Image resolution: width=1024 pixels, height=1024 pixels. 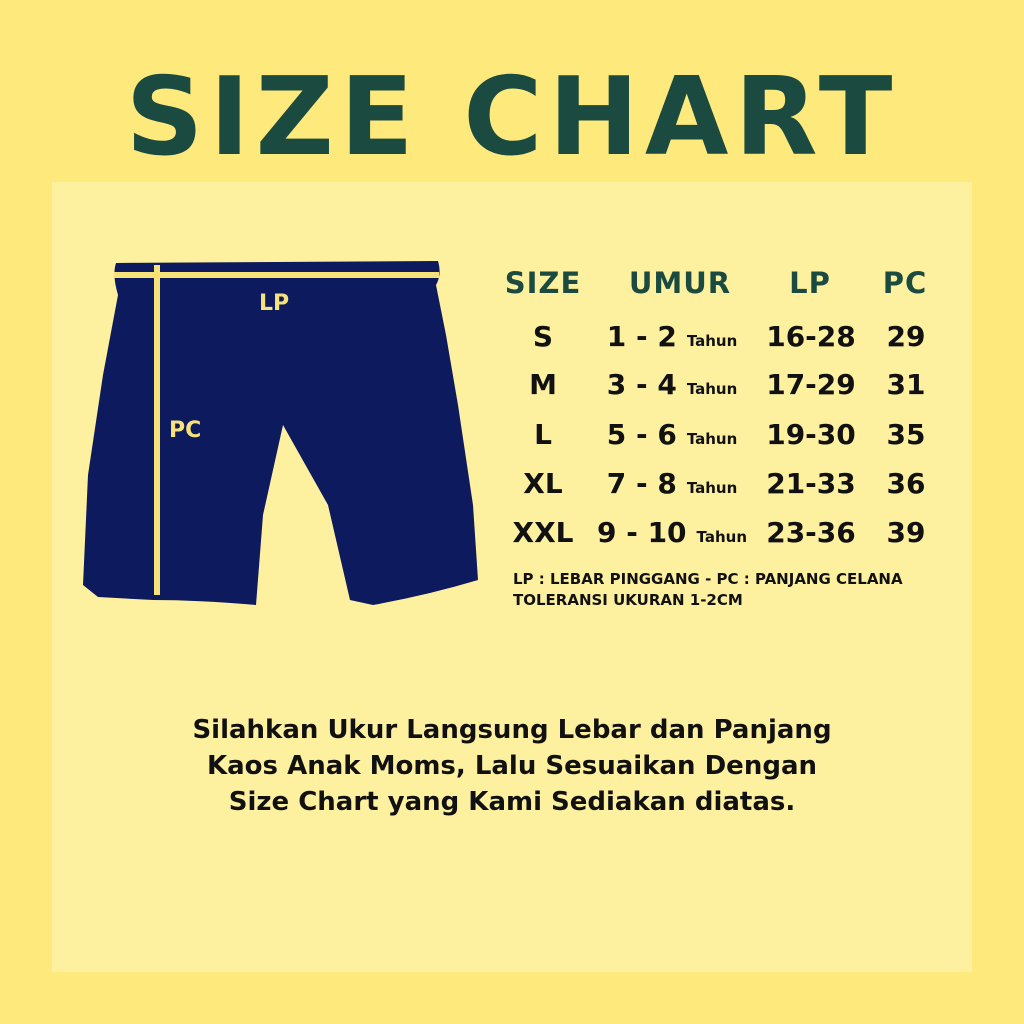 I want to click on lp-cell: 23-36, so click(x=811, y=532).